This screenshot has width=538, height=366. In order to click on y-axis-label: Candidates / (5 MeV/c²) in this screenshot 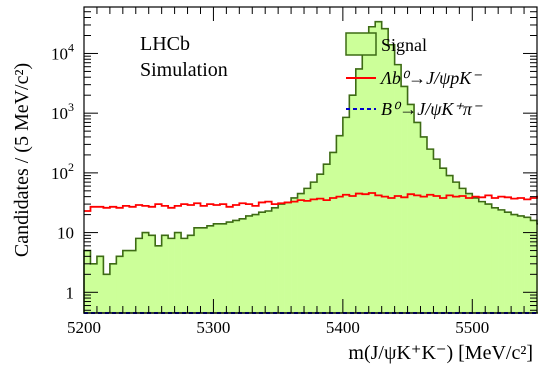, I will do `click(22, 160)`.